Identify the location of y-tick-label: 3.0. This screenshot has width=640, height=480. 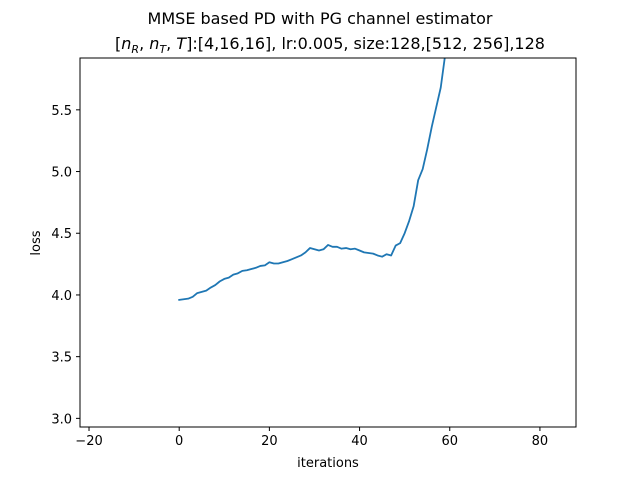
(61, 419).